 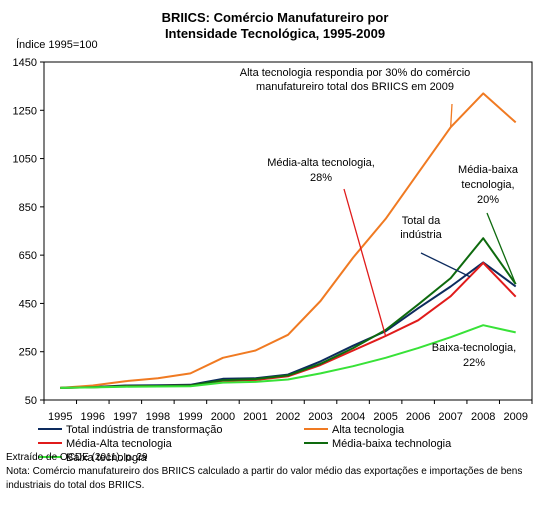 I want to click on x-tick-label: 2002, so click(x=288, y=417).